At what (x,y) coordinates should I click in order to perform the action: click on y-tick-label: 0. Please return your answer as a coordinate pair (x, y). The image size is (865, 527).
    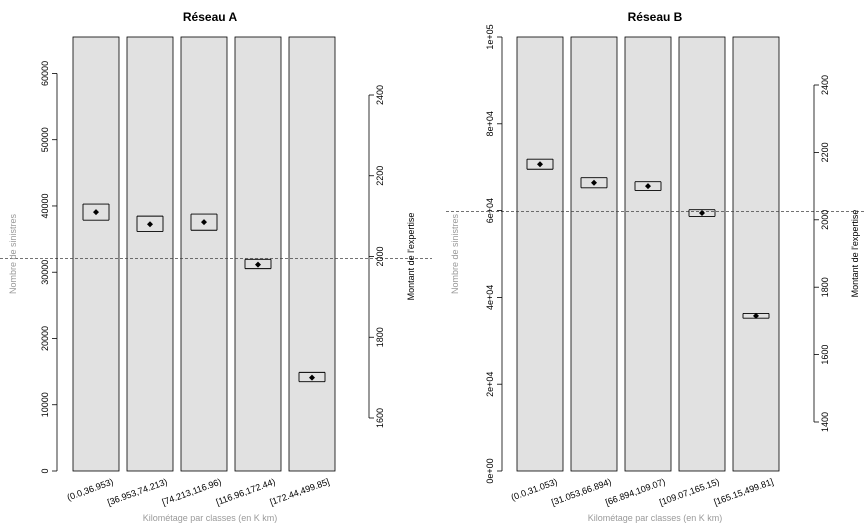
    Looking at the image, I should click on (45, 470).